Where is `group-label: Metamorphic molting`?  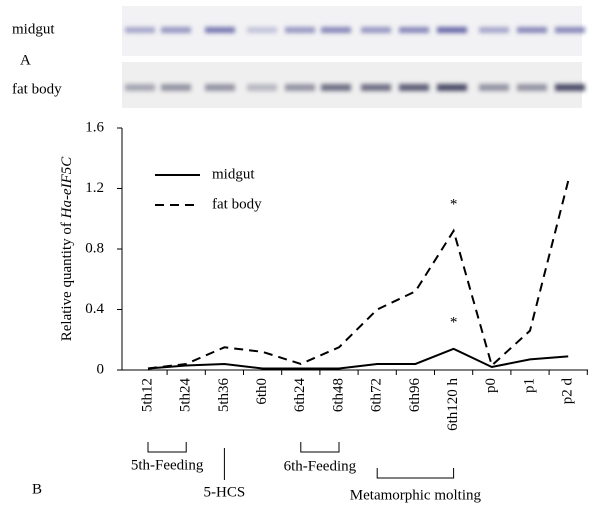 group-label: Metamorphic molting is located at coordinates (416, 495).